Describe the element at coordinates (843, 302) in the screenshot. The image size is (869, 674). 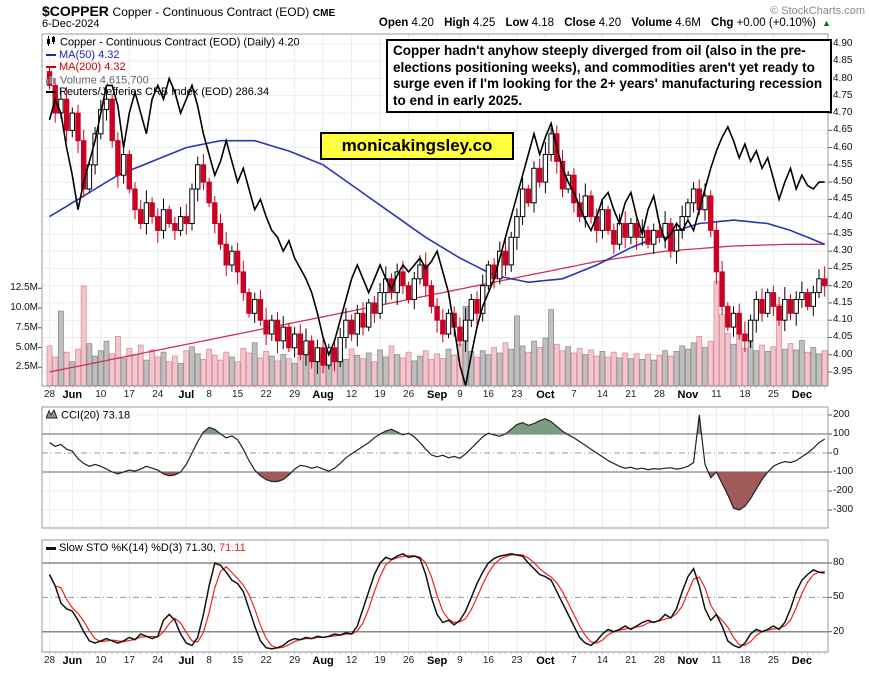
I see `price-axis-label: 4.15` at that location.